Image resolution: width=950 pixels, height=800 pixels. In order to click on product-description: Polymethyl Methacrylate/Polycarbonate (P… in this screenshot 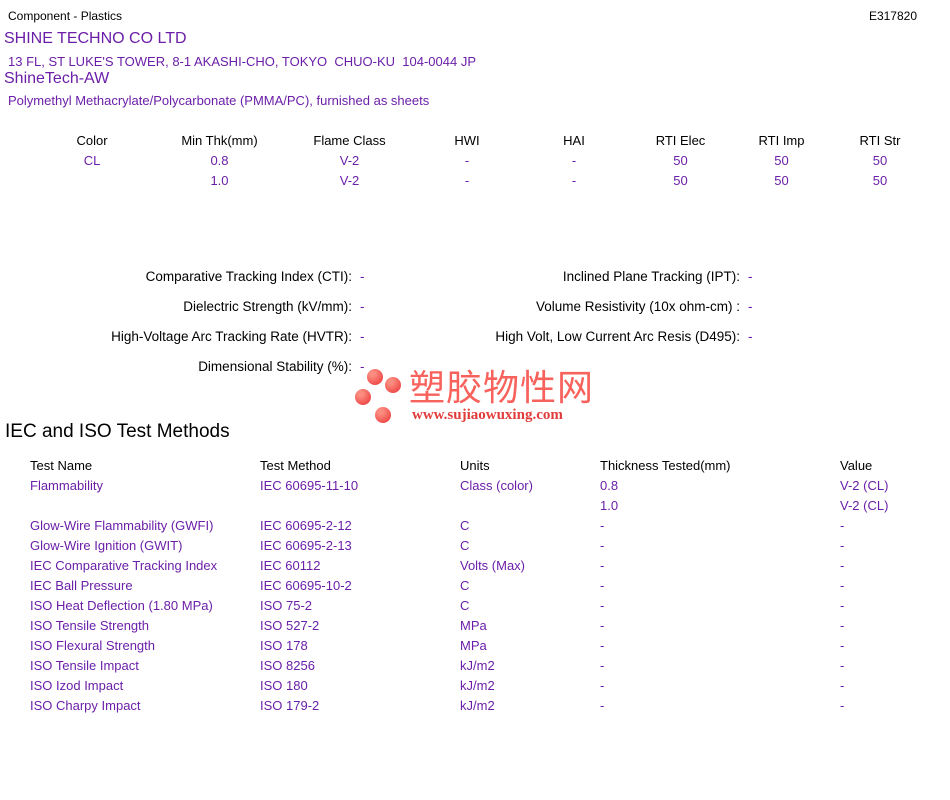, I will do `click(219, 100)`.